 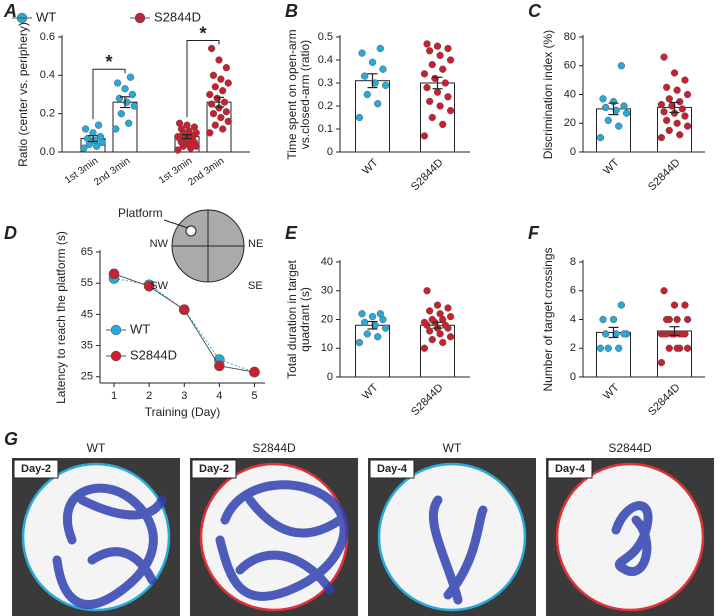 I want to click on y-tick-label: 0.5, so click(x=325, y=37).